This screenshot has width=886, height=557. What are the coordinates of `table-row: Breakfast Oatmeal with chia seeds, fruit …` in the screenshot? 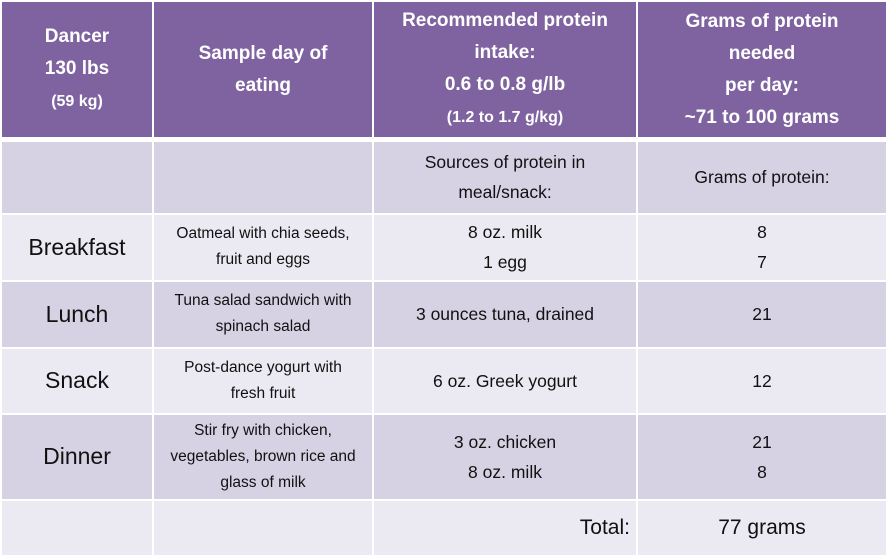 It's located at (443, 247).